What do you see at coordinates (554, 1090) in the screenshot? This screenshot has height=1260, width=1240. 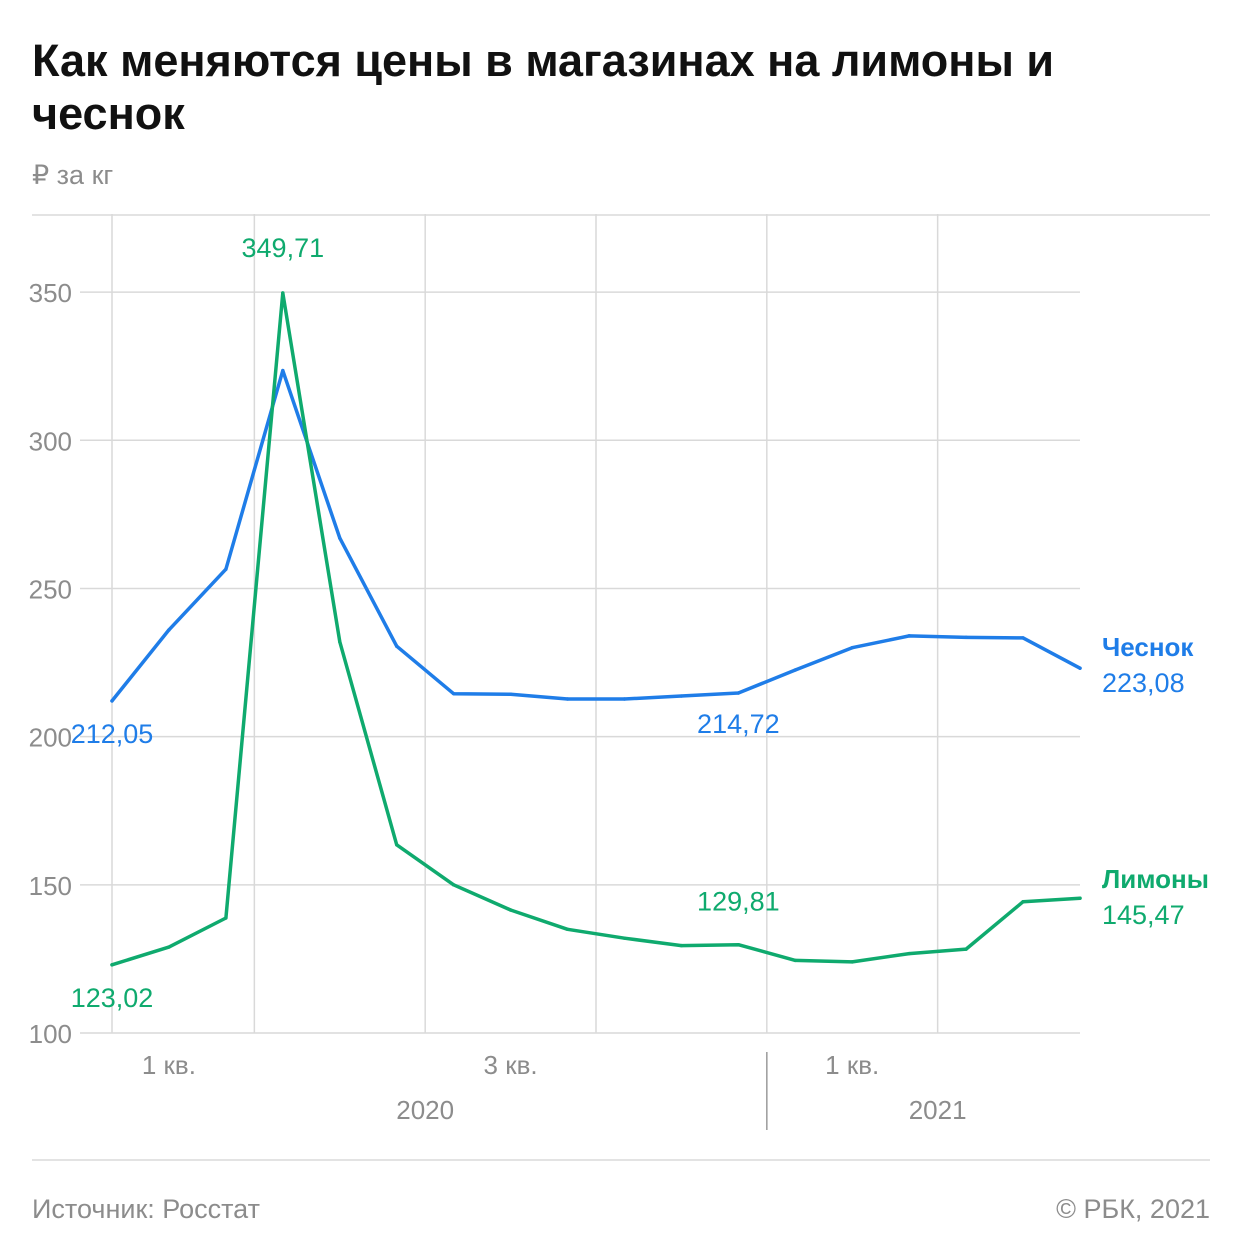 I see `x-axis: 1 кв. 3 кв. 1 кв. 2020 2021` at bounding box center [554, 1090].